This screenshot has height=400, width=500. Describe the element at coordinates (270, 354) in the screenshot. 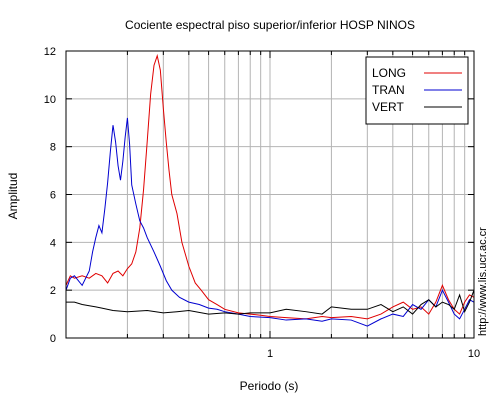

I see `x-tick-label: 1` at that location.